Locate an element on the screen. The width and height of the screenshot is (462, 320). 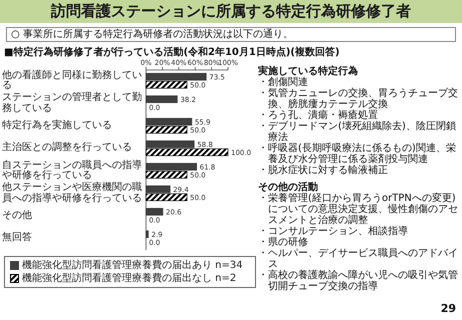
y-tick-label: その他 is located at coordinates (17, 216).